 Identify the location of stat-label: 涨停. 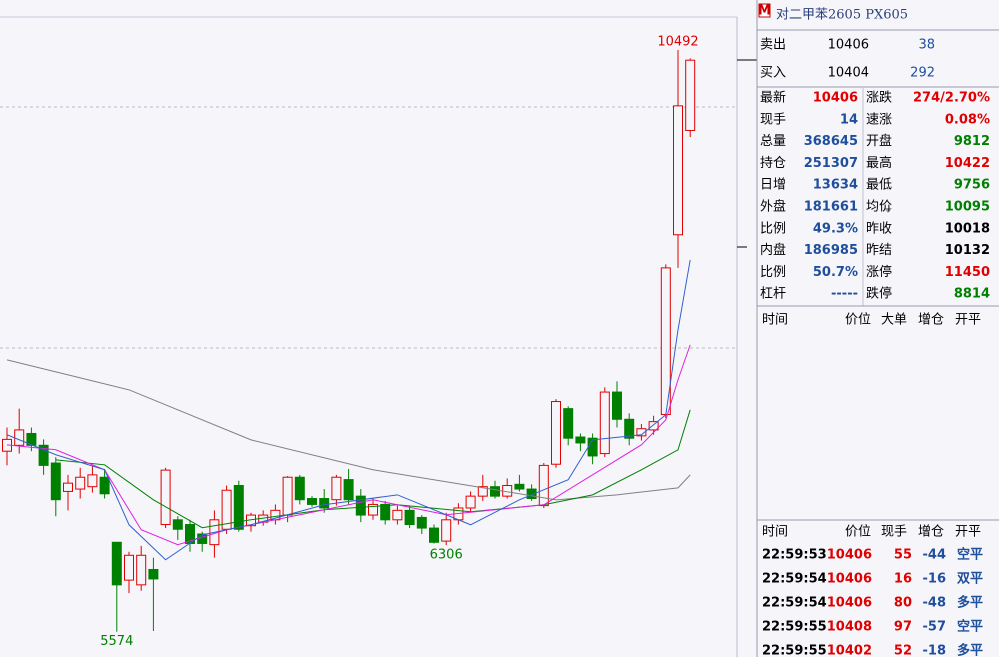
(879, 272).